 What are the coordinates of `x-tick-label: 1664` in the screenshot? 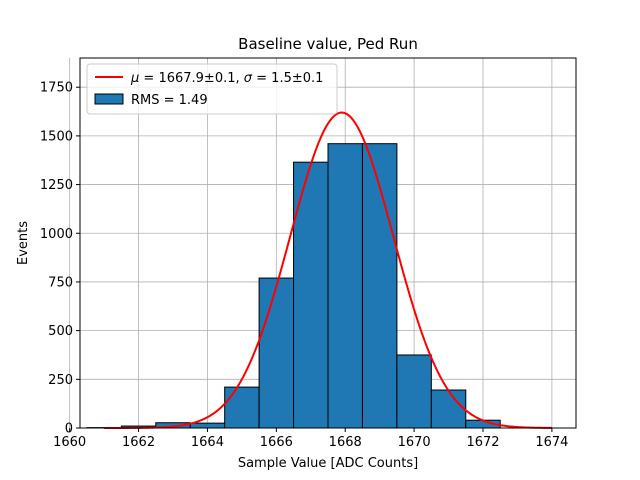 It's located at (207, 442).